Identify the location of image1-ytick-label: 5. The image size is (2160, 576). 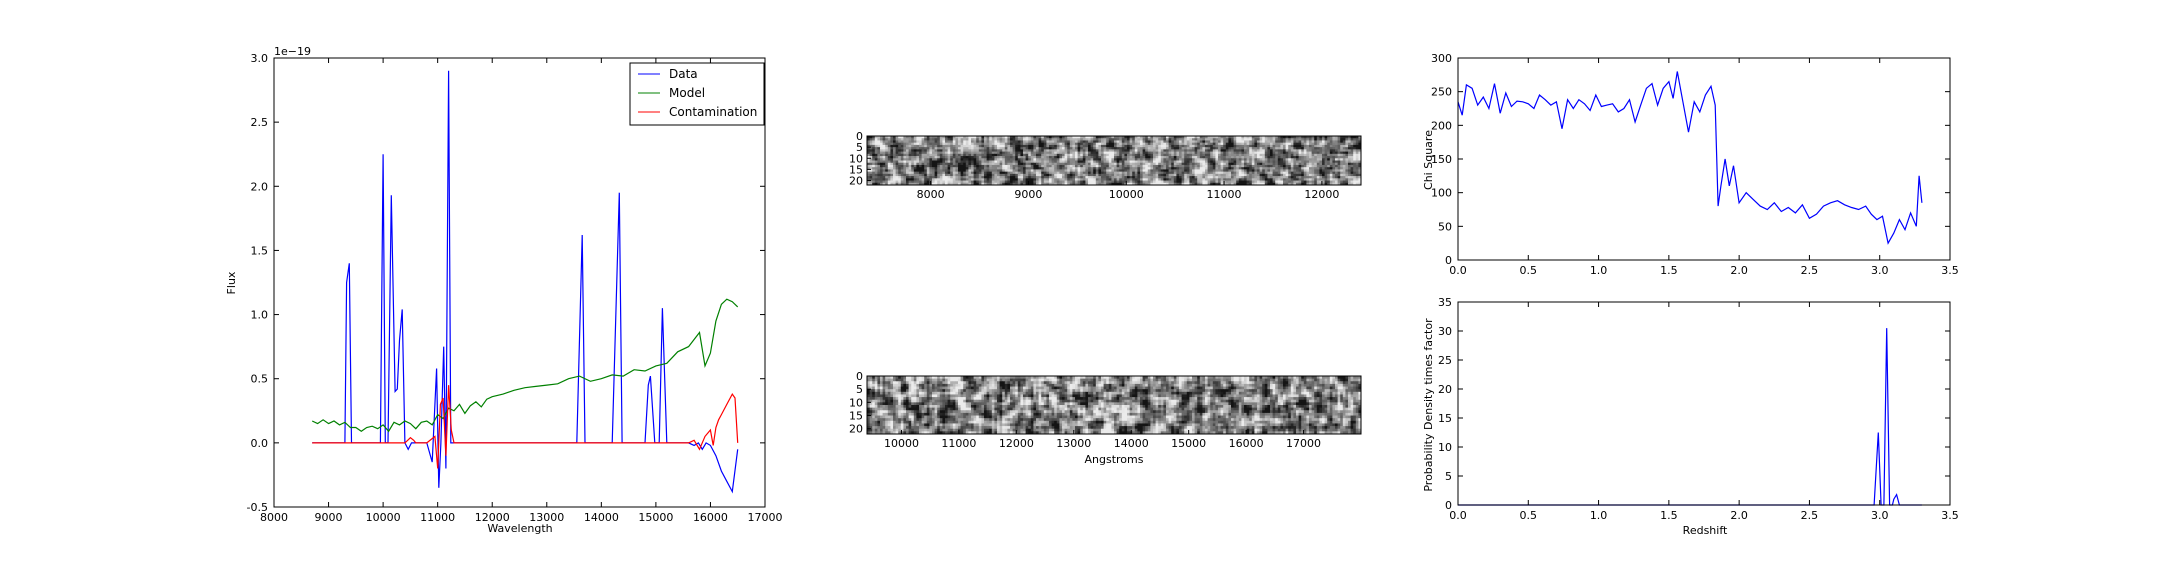
(859, 147).